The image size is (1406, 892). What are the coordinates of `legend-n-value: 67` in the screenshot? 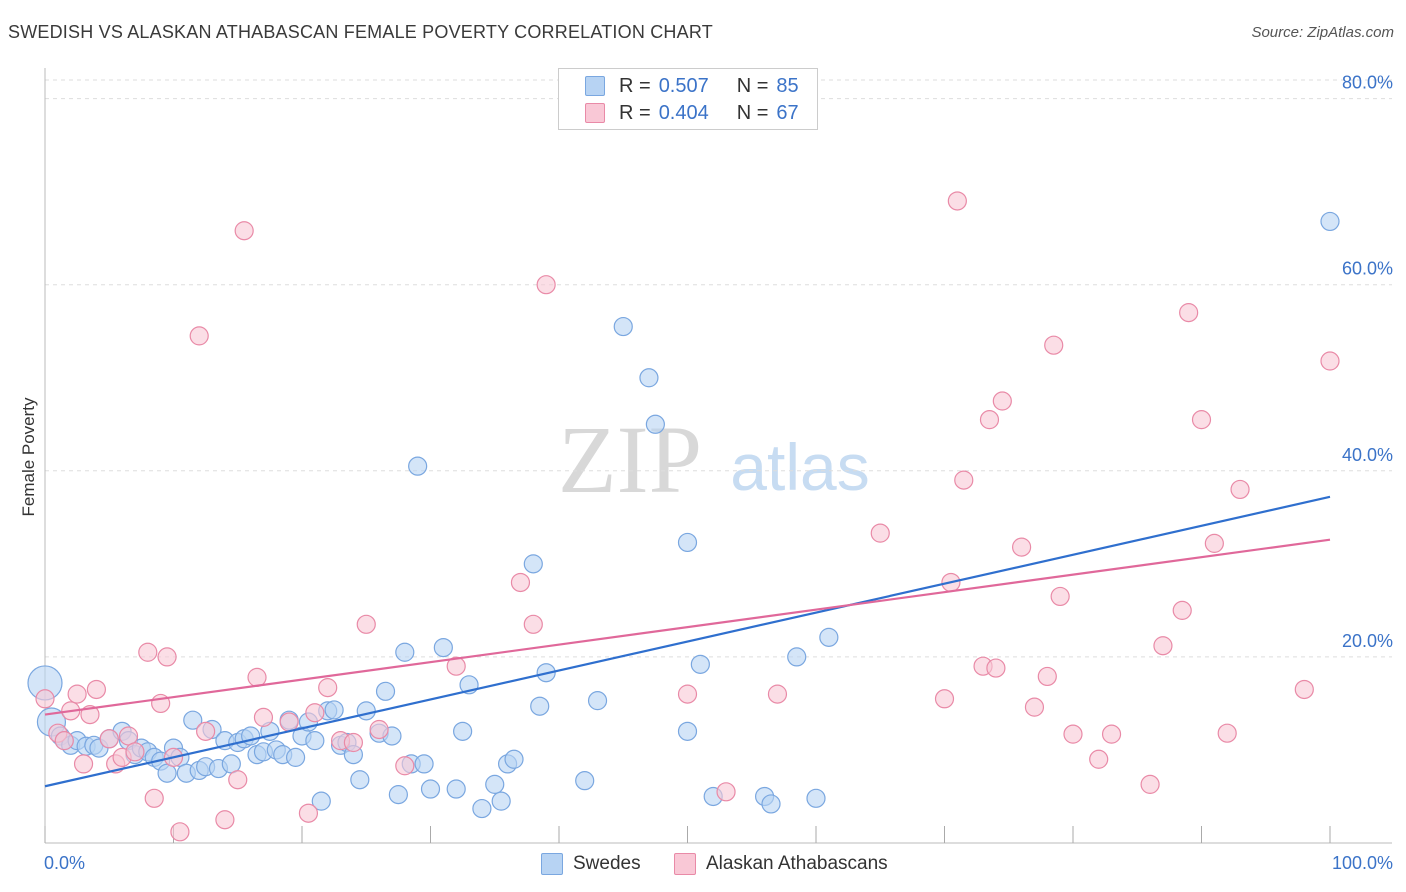 It's located at (787, 112).